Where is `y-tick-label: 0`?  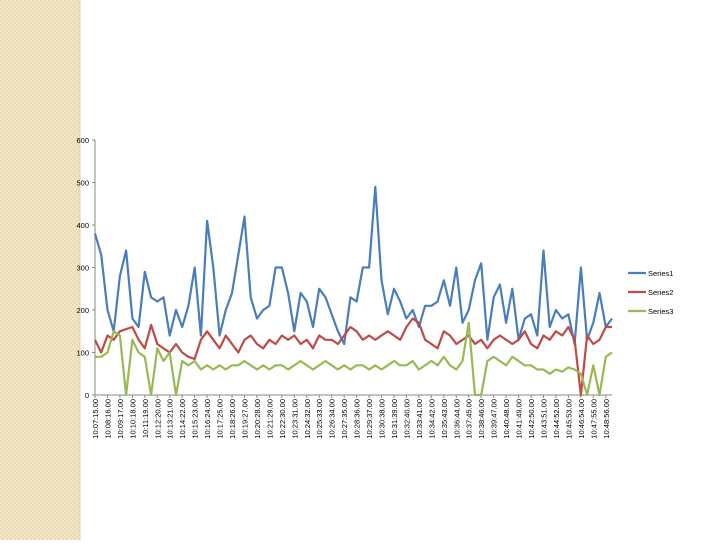
y-tick-label: 0 is located at coordinates (87, 395).